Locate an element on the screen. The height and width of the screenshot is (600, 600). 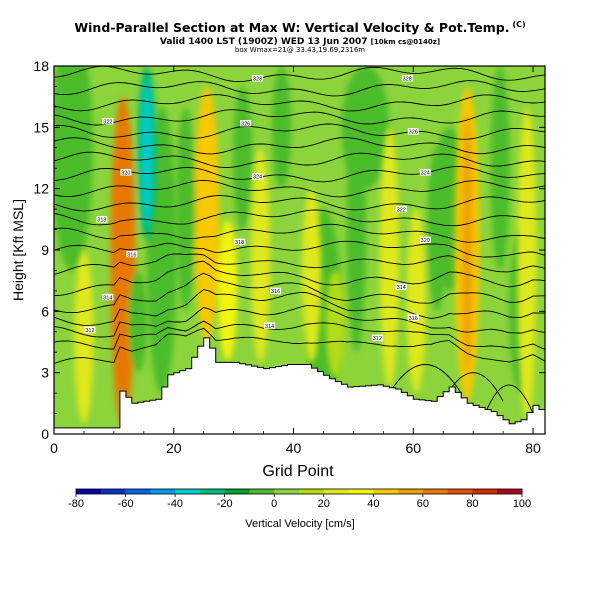
isentrope-label: 320 is located at coordinates (125, 174).